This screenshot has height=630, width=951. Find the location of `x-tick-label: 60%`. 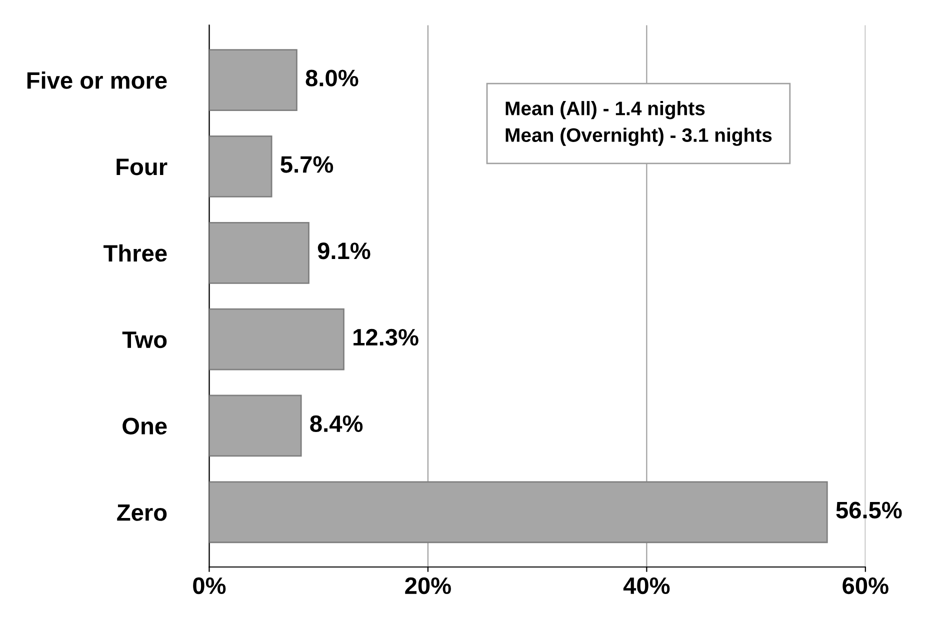

x-tick-label: 60% is located at coordinates (865, 585).